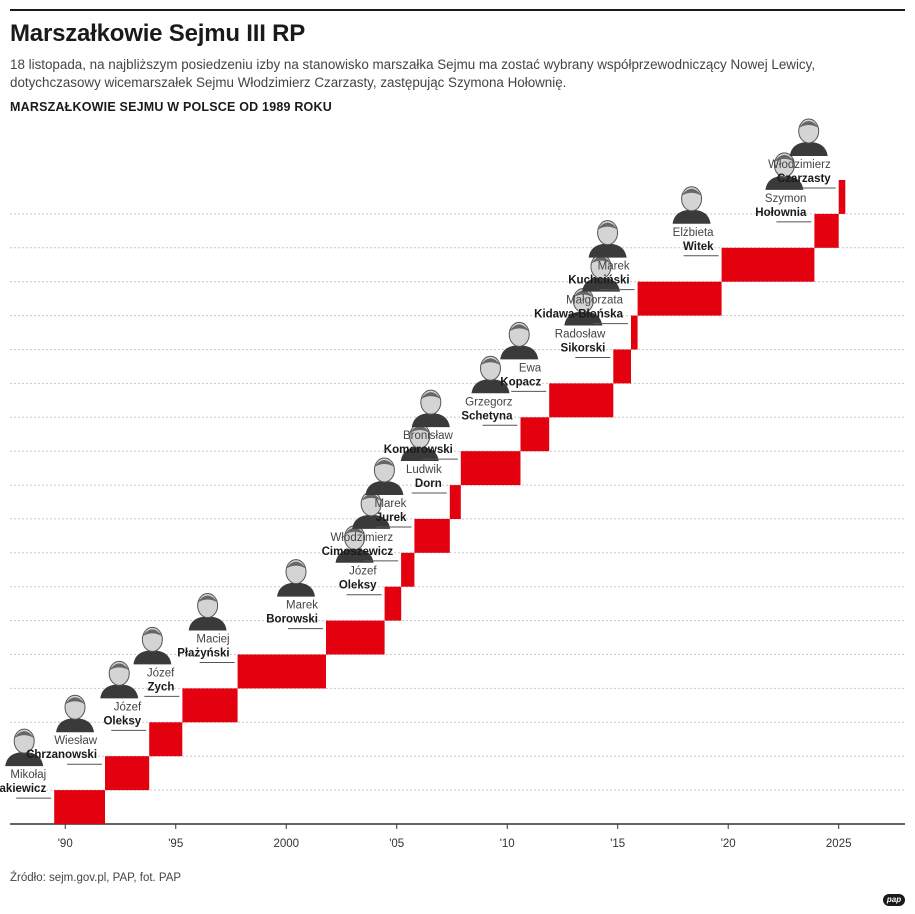  What do you see at coordinates (507, 844) in the screenshot?
I see `x-tick-label: '10` at bounding box center [507, 844].